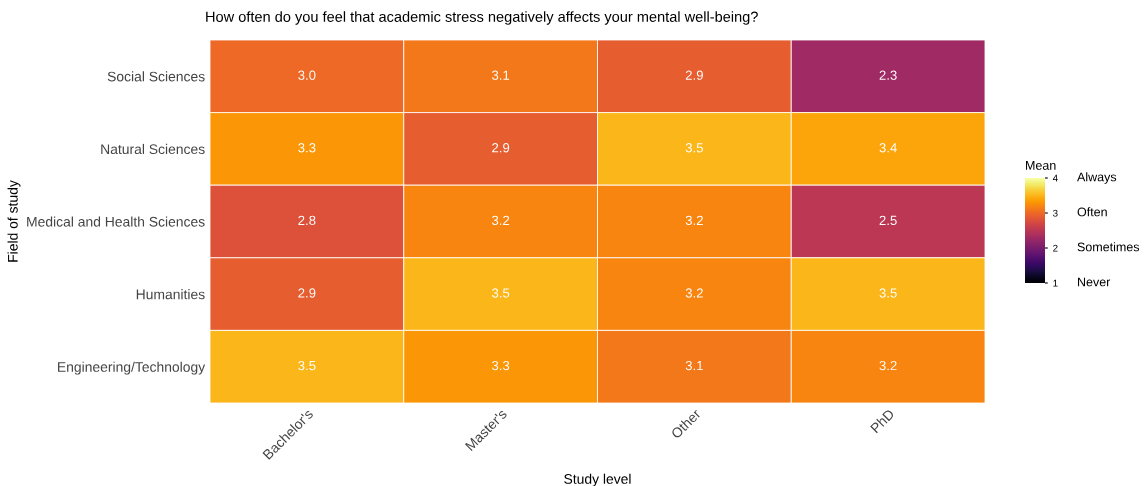  I want to click on y-tick-label: Humanities, so click(170, 294).